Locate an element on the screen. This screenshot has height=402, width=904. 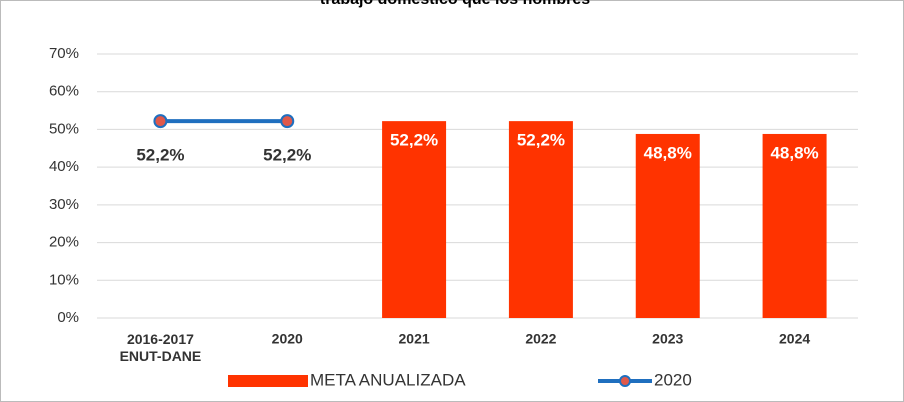
x-tick-label: 2020 is located at coordinates (287, 339).